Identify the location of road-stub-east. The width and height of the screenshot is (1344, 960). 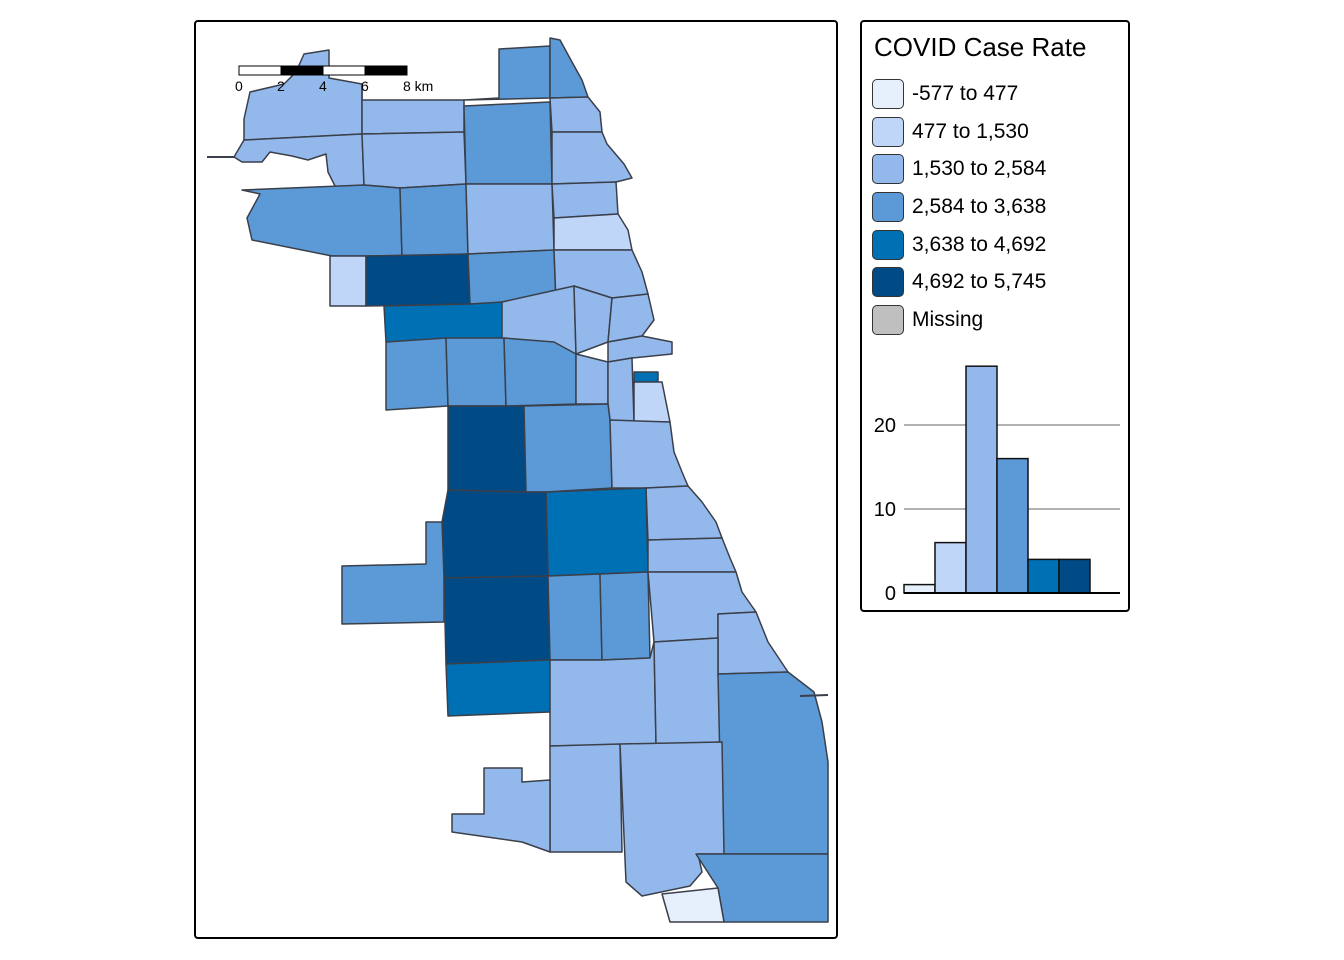
(814, 695).